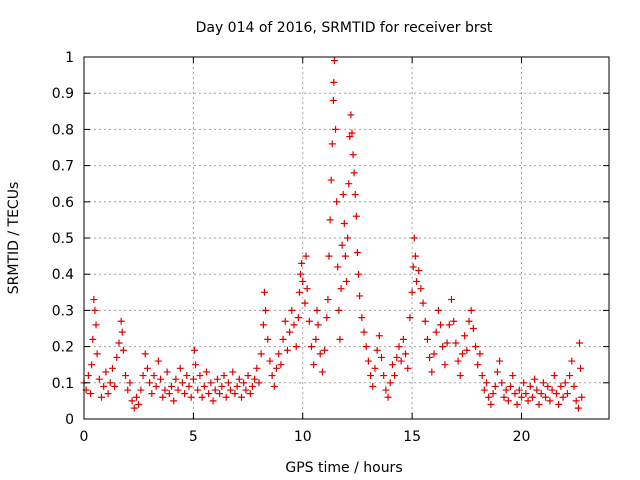  Describe the element at coordinates (63, 203) in the screenshot. I see `y-tick-label: 0.6` at that location.